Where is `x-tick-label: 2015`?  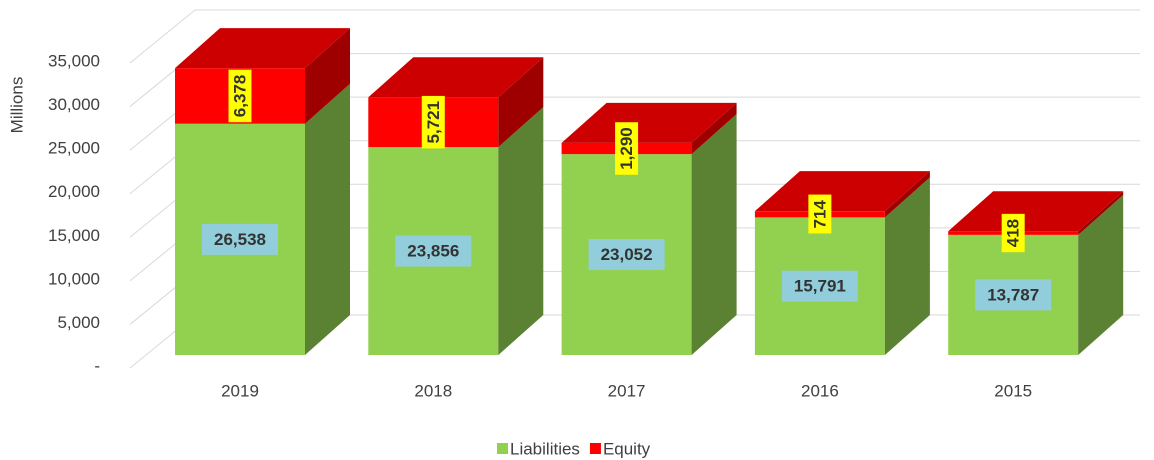
x-tick-label: 2015 is located at coordinates (1013, 390).